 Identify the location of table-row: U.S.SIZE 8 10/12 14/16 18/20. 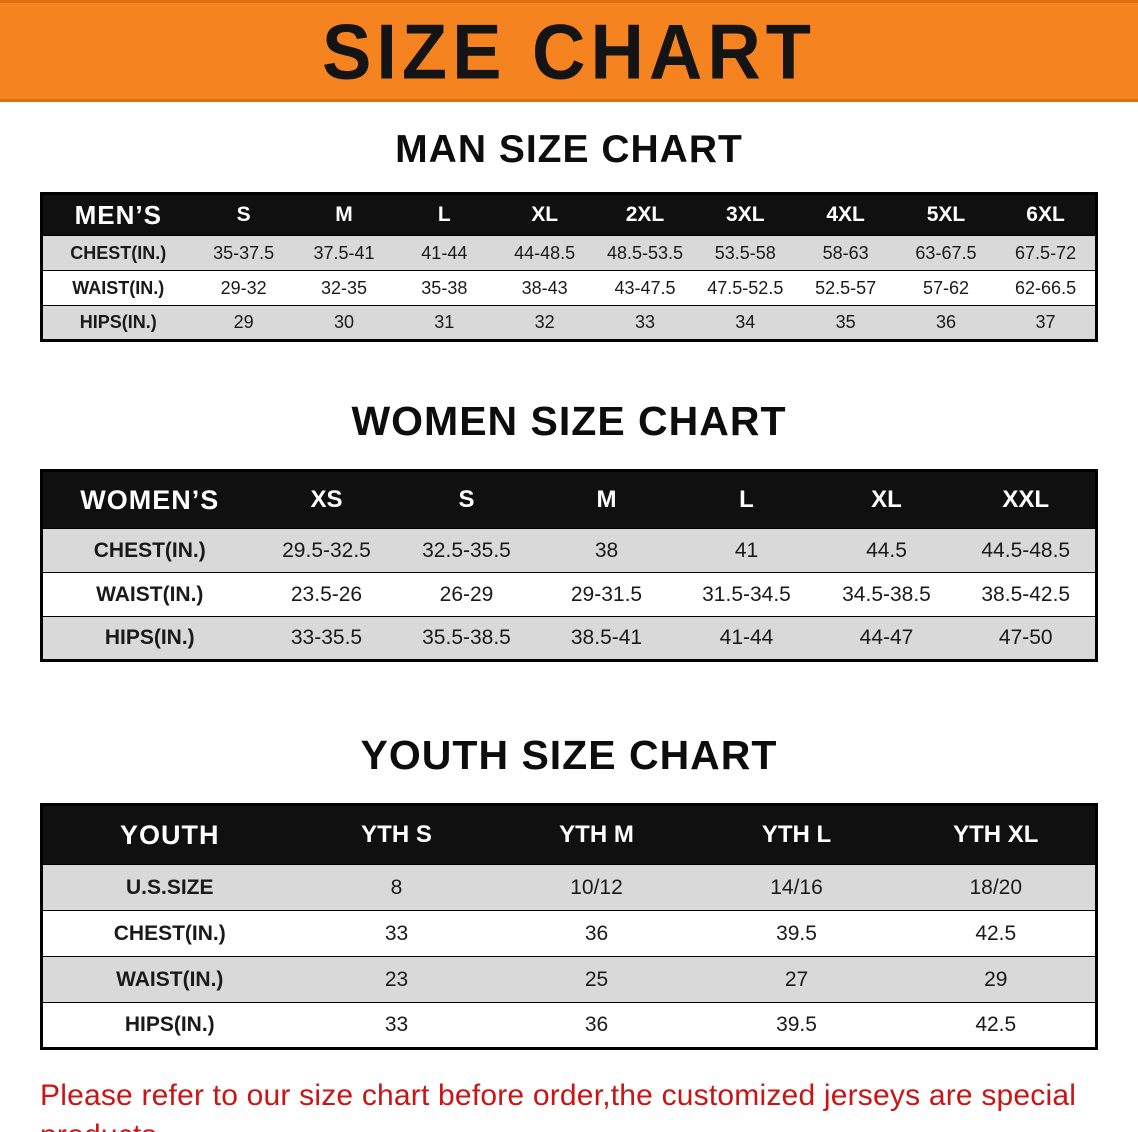
(569, 887).